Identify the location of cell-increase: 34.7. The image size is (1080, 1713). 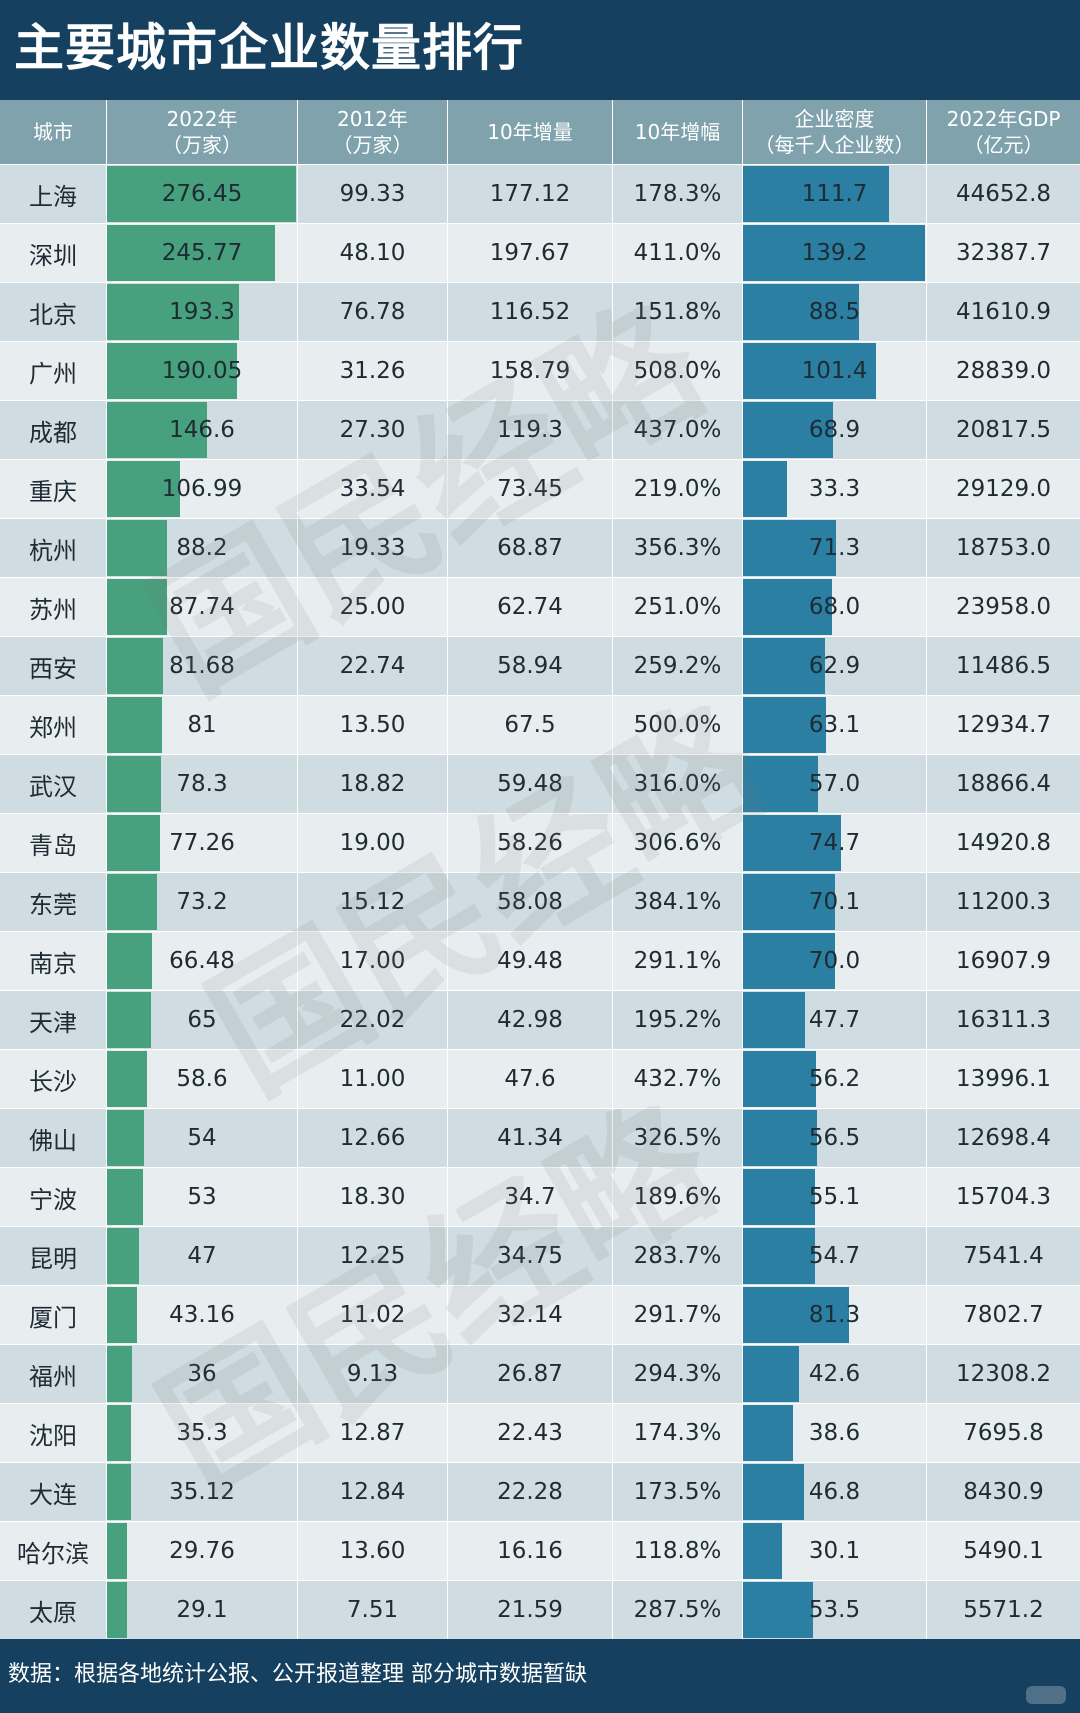
(530, 1197).